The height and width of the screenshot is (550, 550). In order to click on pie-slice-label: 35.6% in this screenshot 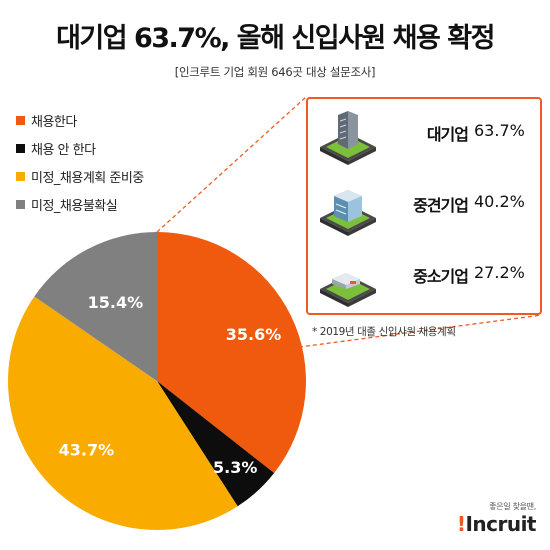, I will do `click(254, 334)`.